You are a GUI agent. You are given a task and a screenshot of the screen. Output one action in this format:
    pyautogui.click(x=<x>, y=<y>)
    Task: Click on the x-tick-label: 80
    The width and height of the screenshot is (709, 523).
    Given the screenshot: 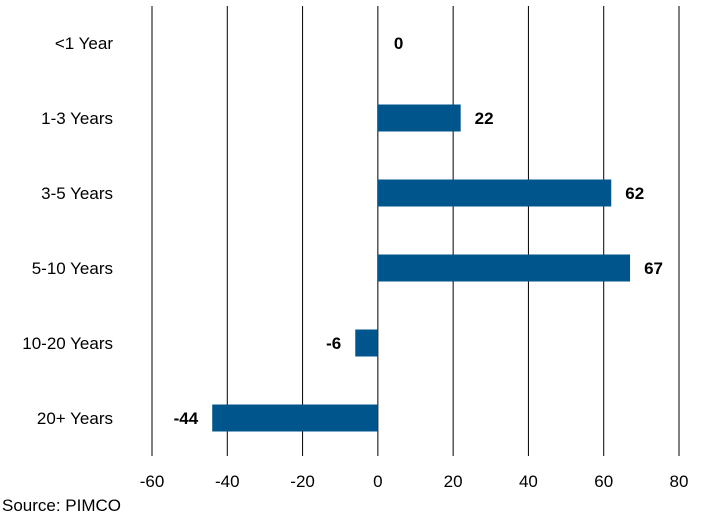 What is the action you would take?
    pyautogui.click(x=679, y=481)
    